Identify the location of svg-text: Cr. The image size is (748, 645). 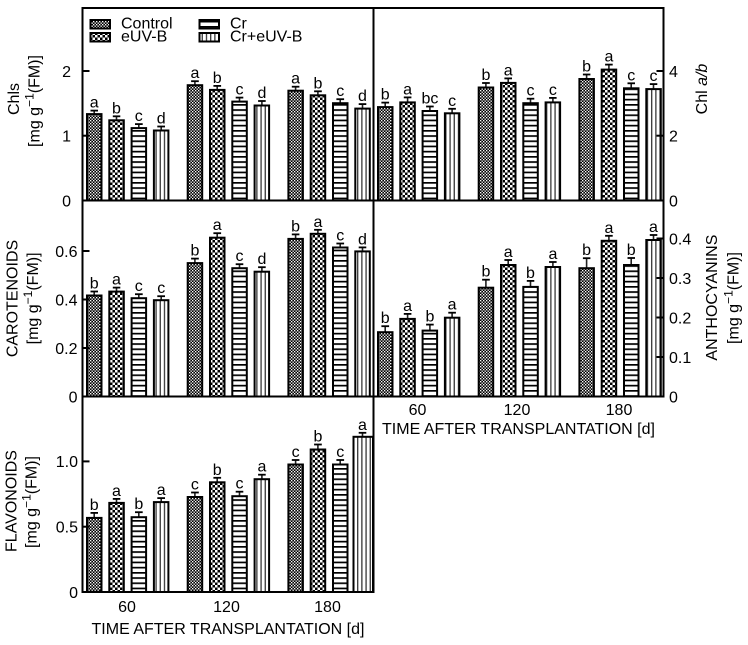
(239, 23).